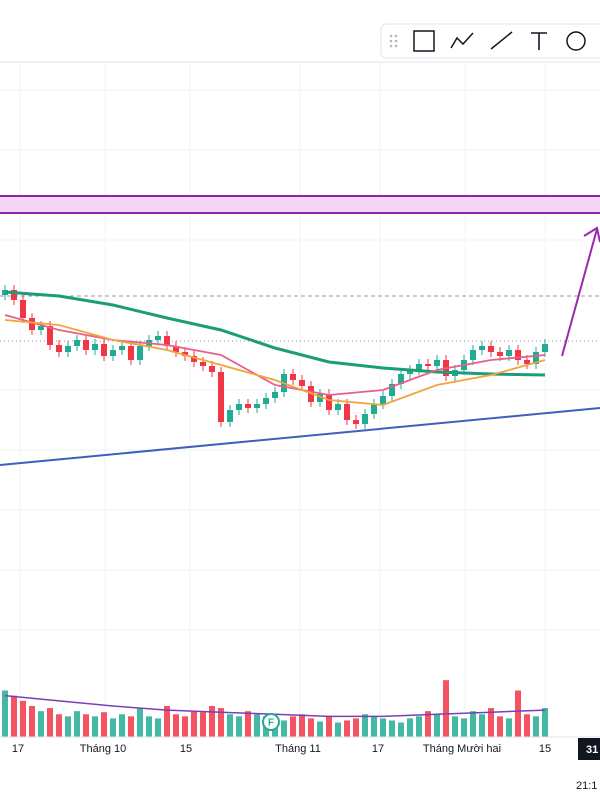 The height and width of the screenshot is (800, 600). What do you see at coordinates (300, 204) in the screenshot?
I see `zone-band` at bounding box center [300, 204].